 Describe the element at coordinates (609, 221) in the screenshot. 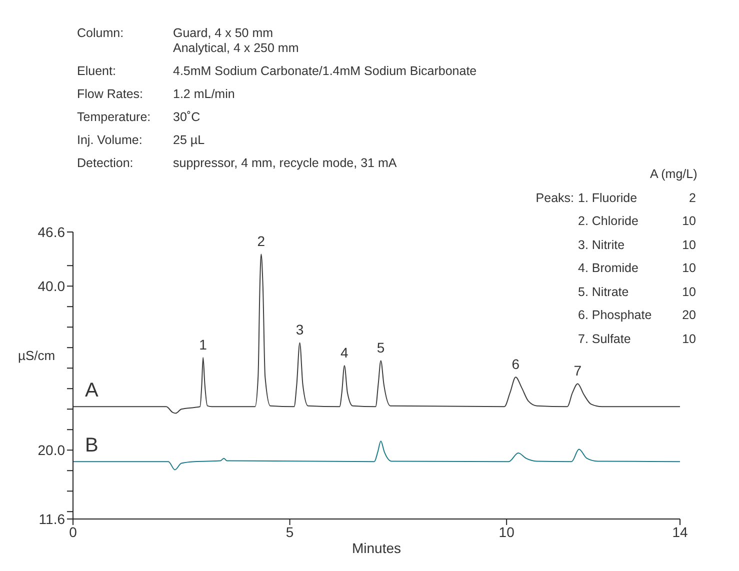

I see `text: 2. Chloride` at that location.